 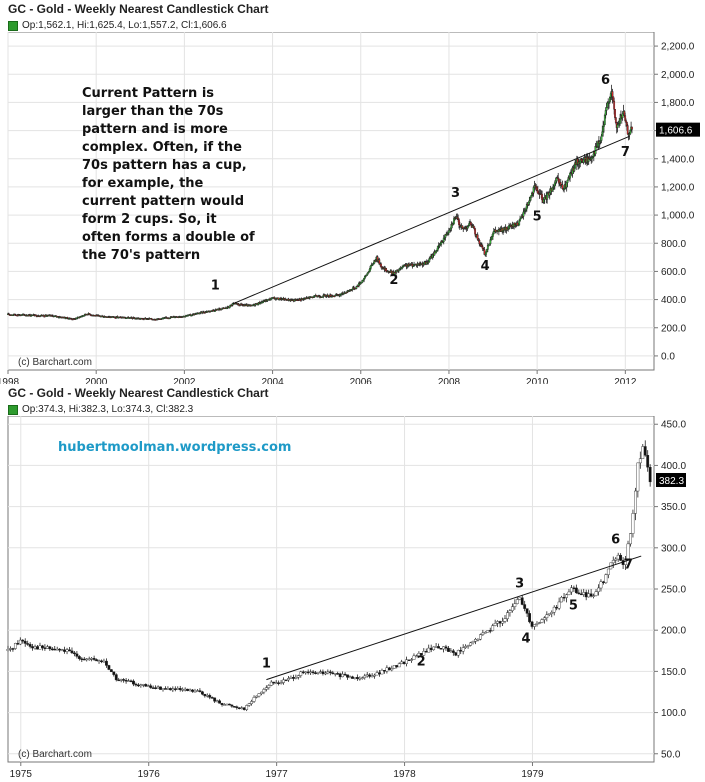 I want to click on y-tick-label: 2,200.0, so click(x=678, y=47).